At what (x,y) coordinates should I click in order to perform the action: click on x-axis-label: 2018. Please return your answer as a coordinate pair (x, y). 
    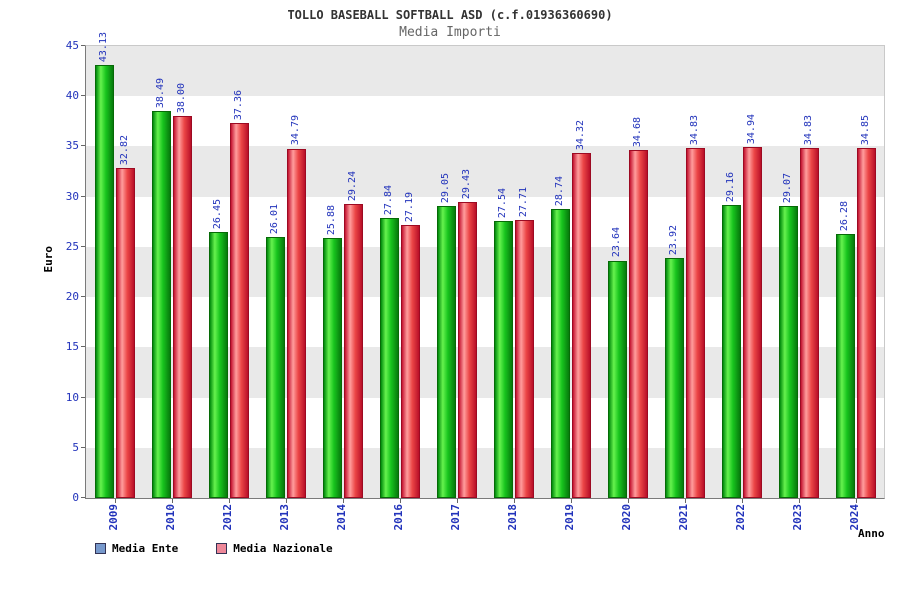
    Looking at the image, I should click on (512, 517).